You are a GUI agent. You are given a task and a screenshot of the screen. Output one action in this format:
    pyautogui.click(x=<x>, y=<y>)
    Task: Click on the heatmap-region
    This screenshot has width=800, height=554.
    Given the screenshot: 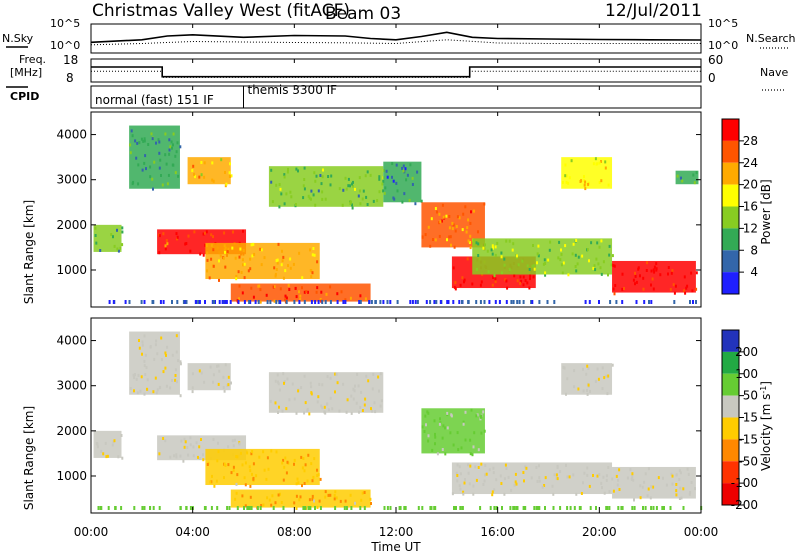 What is the action you would take?
    pyautogui.click(x=654, y=482)
    